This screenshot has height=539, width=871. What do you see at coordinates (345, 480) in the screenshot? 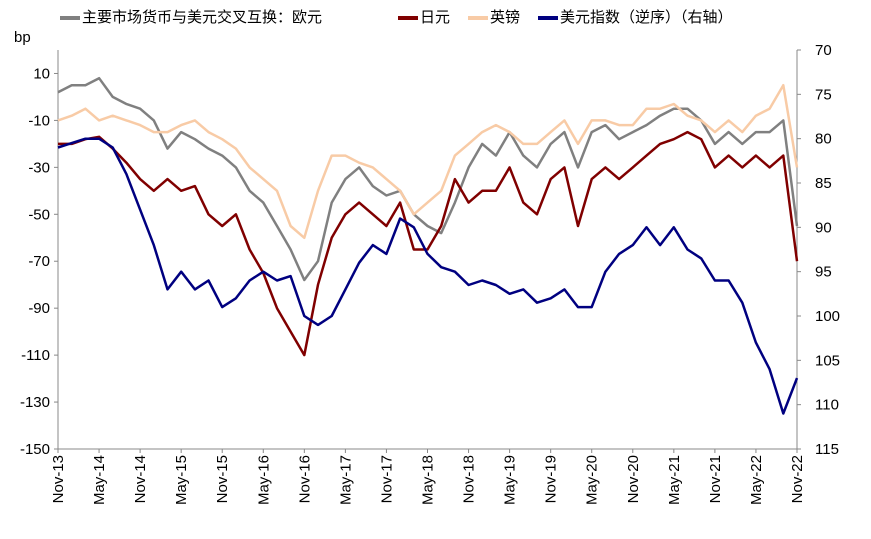
I see `x-tick-label: May-17` at bounding box center [345, 480].